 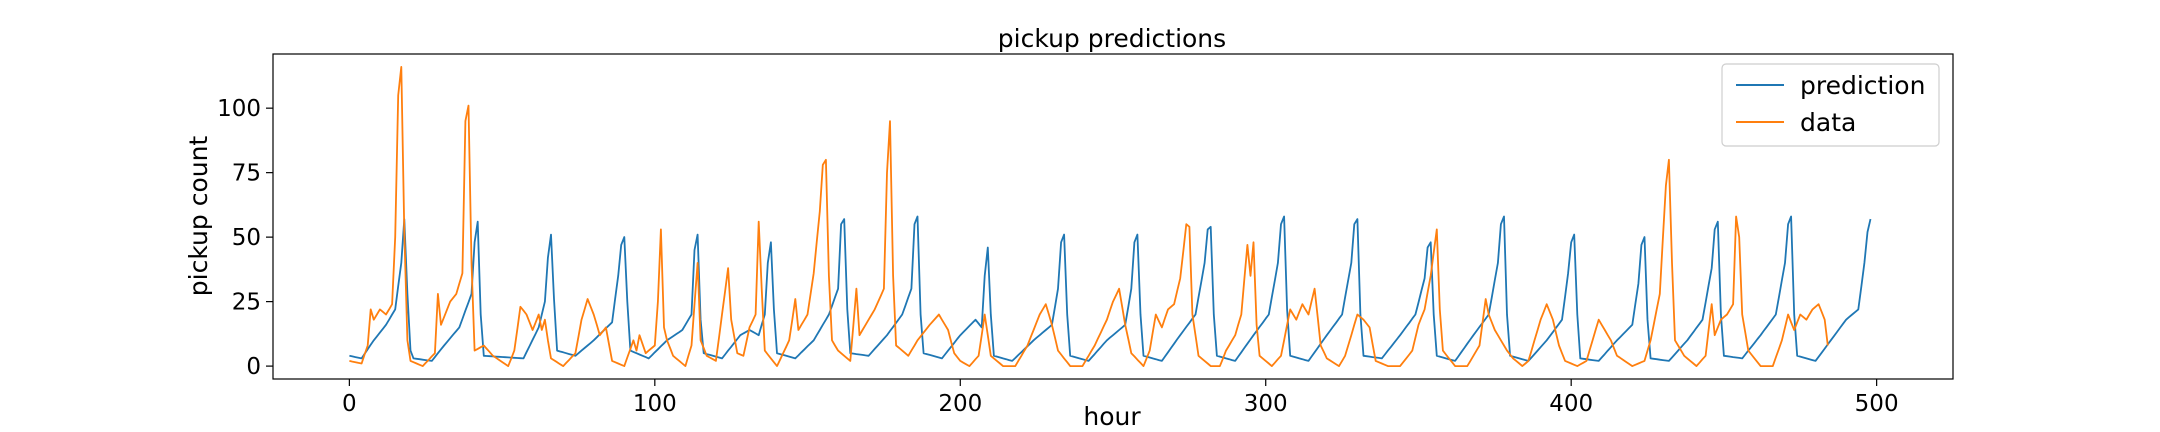 I want to click on x-tick-label: 400, so click(x=1571, y=404).